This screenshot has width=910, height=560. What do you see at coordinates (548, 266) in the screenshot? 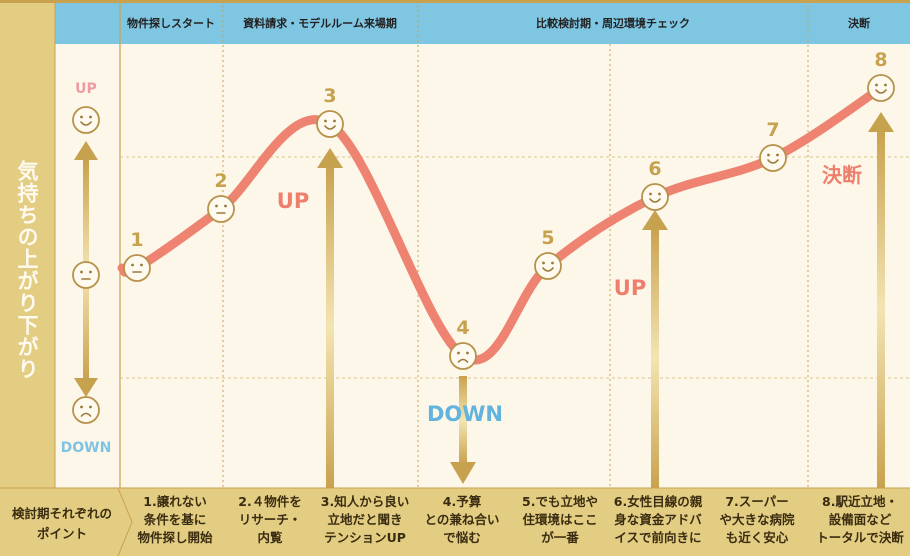
I see `point-5-face-icon` at bounding box center [548, 266].